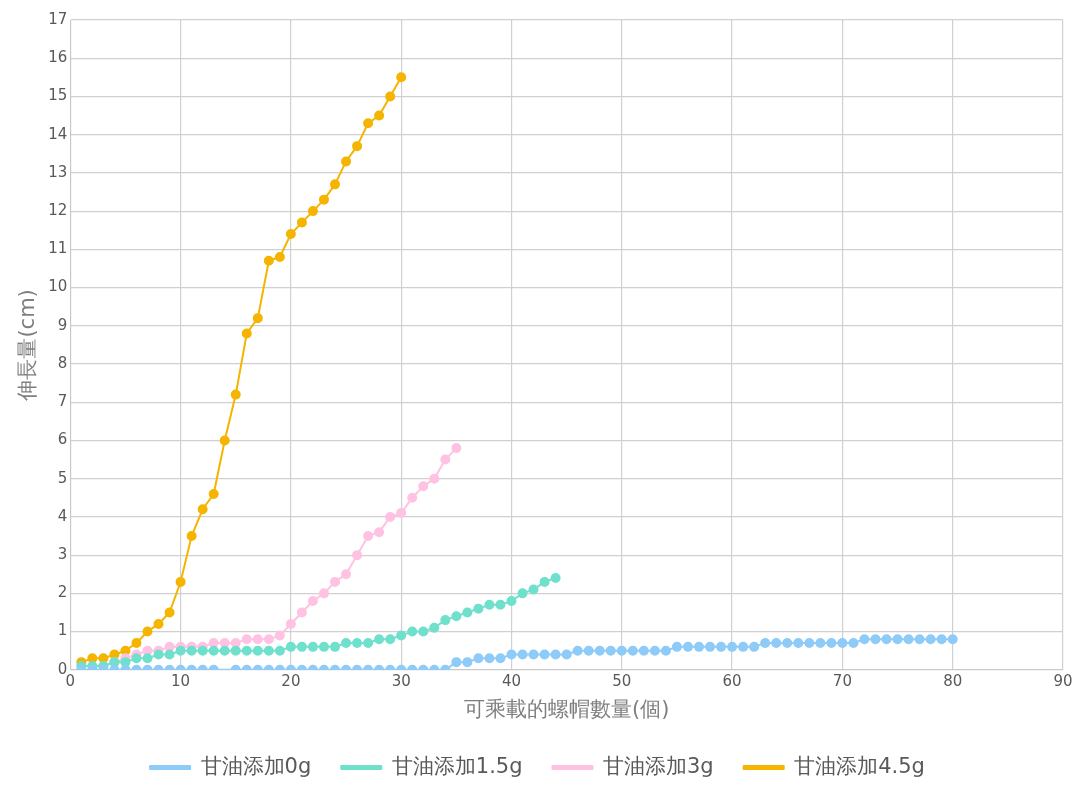 Image resolution: width=1091 pixels, height=796 pixels. What do you see at coordinates (953, 680) in the screenshot?
I see `x-tick-label: 80` at bounding box center [953, 680].